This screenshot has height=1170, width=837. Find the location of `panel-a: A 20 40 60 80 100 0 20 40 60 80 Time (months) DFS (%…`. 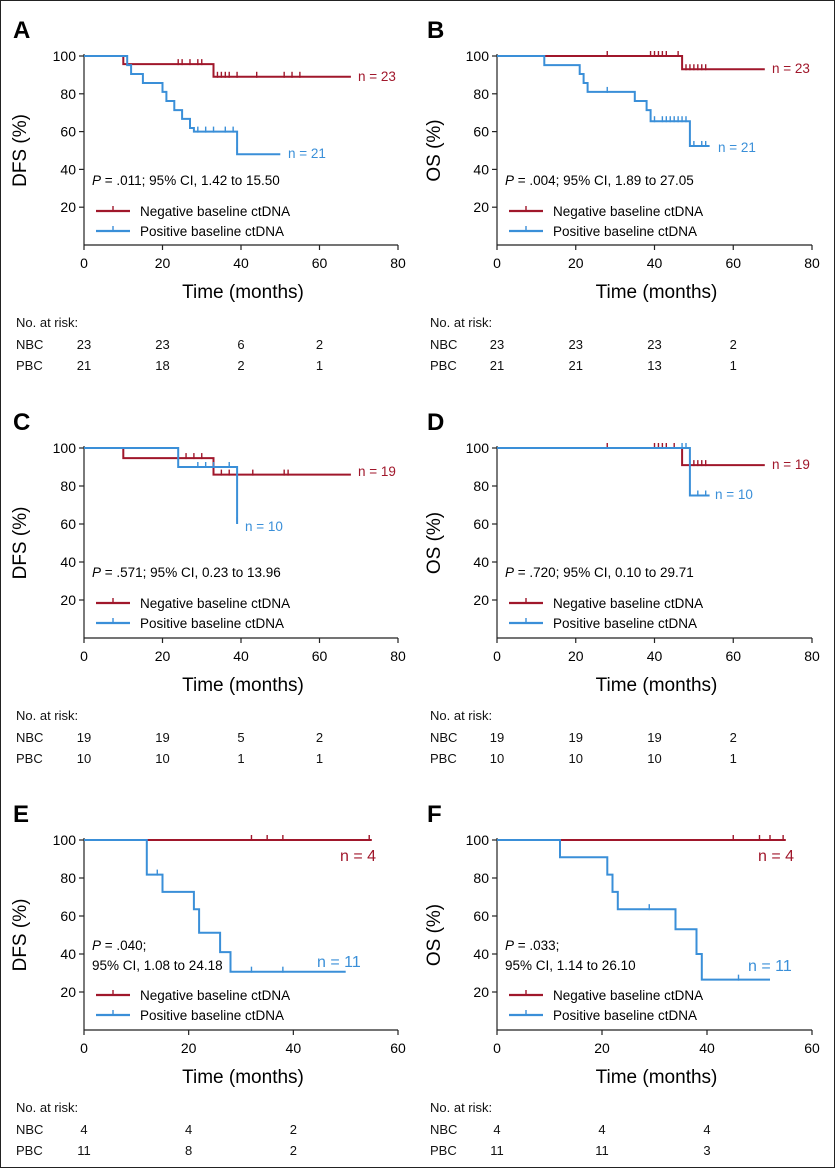

panel-a: A 20 40 60 80 100 0 20 40 60 80 Time (months) DFS (%… is located at coordinates (208, 160).